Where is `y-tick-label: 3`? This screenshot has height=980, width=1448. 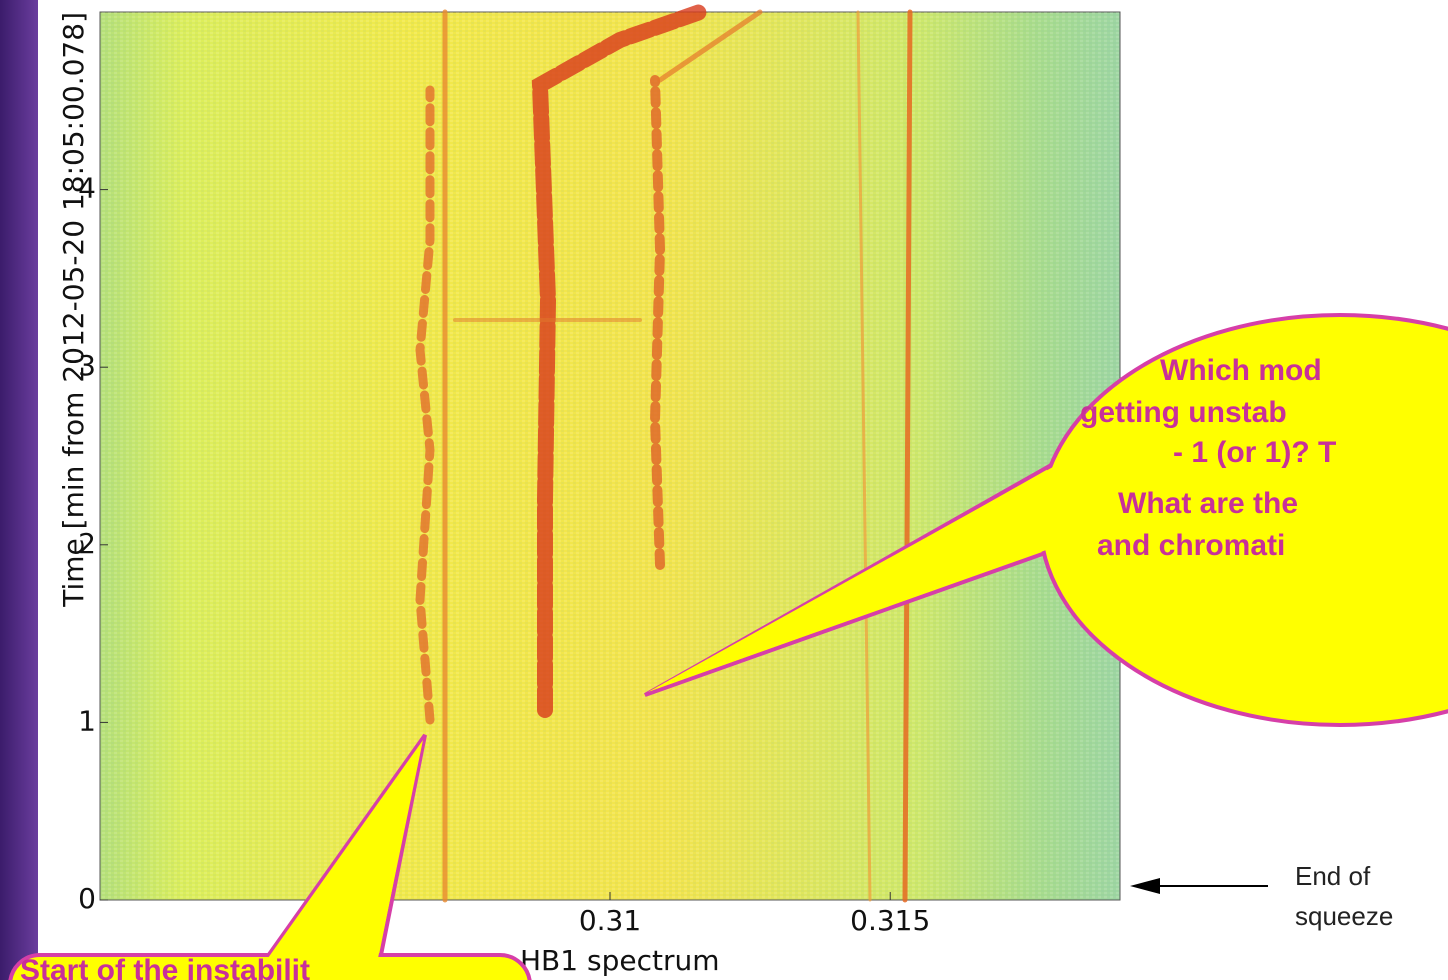
y-tick-label: 3 is located at coordinates (87, 365).